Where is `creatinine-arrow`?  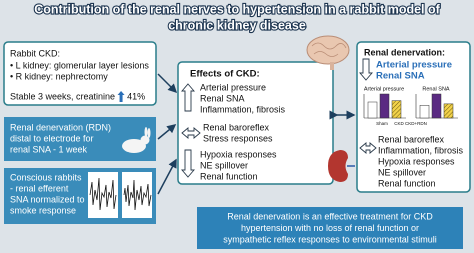 creatinine-arrow is located at coordinates (121, 96).